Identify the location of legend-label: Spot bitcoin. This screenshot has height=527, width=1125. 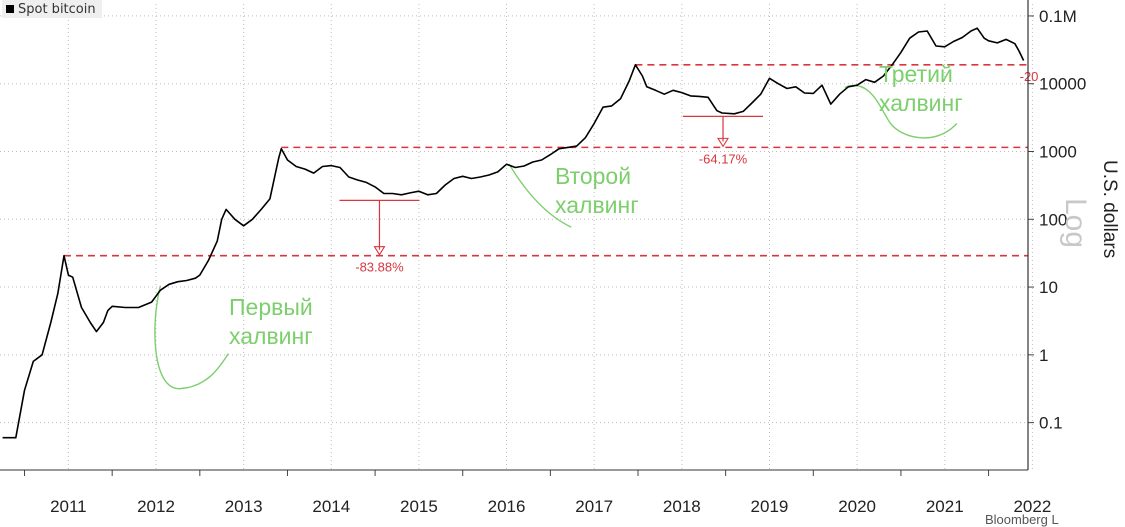
(57, 9).